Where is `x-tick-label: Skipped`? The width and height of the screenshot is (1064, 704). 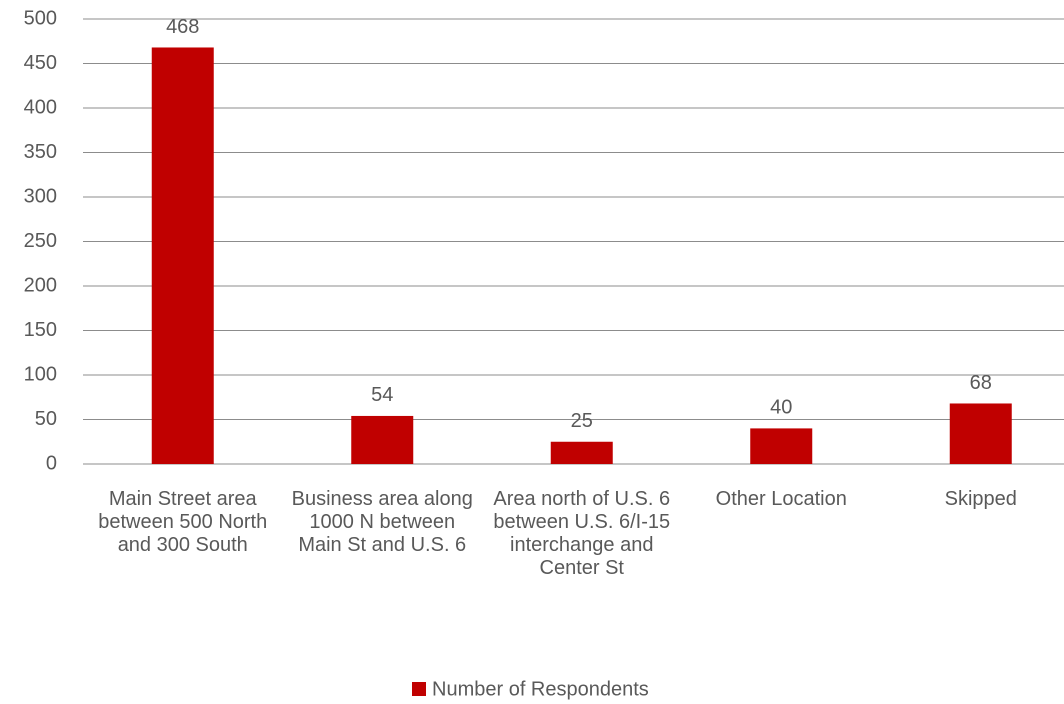 x-tick-label: Skipped is located at coordinates (981, 499).